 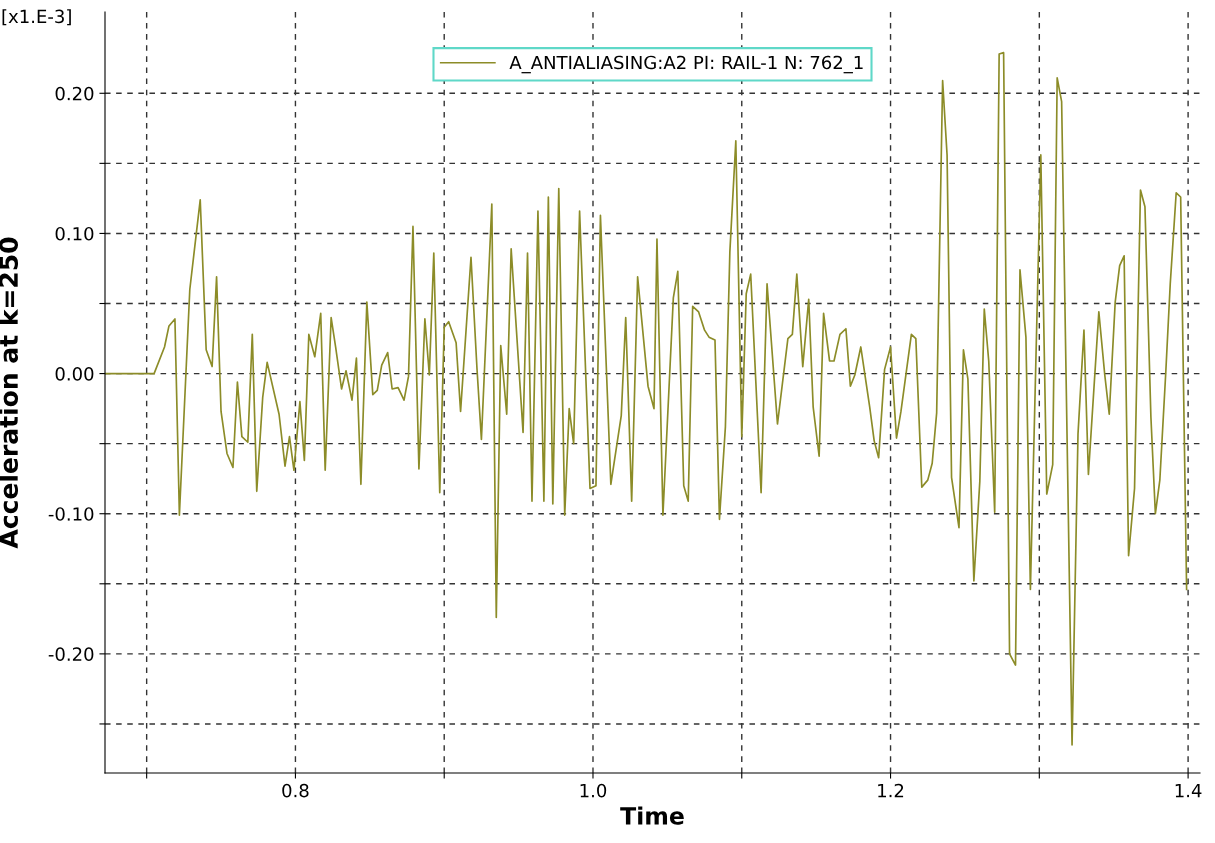 I want to click on y-tick-label: -0.20, so click(x=71, y=654).